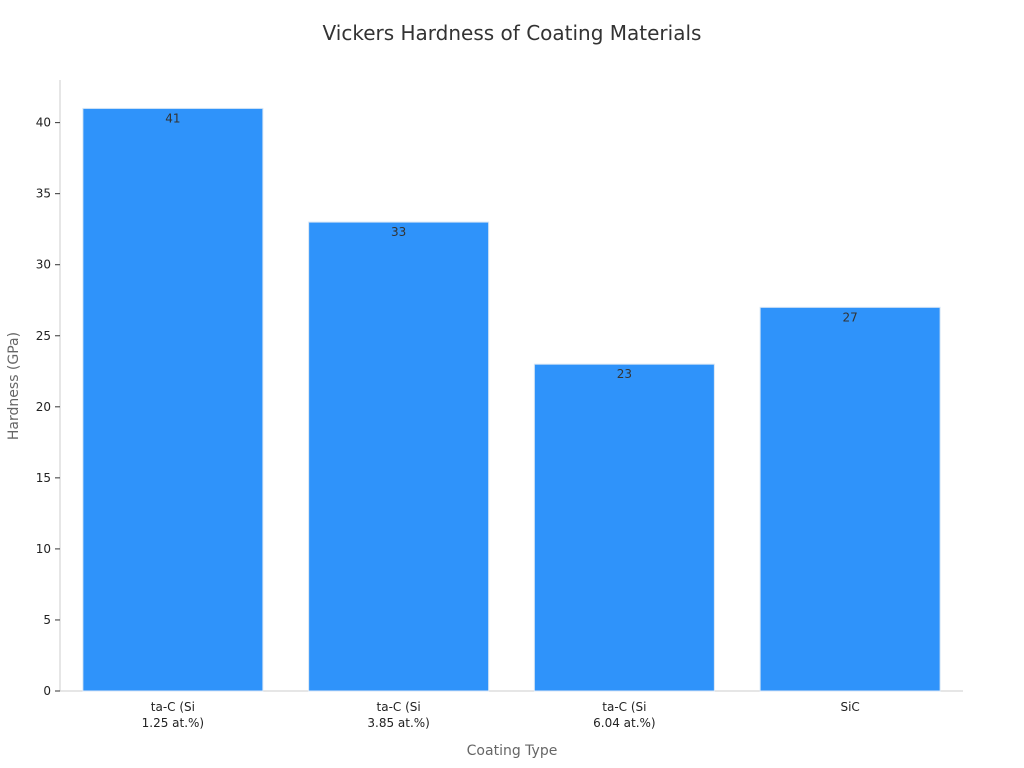 This screenshot has height=768, width=1024. I want to click on x-tick-label: SiC, so click(849, 707).